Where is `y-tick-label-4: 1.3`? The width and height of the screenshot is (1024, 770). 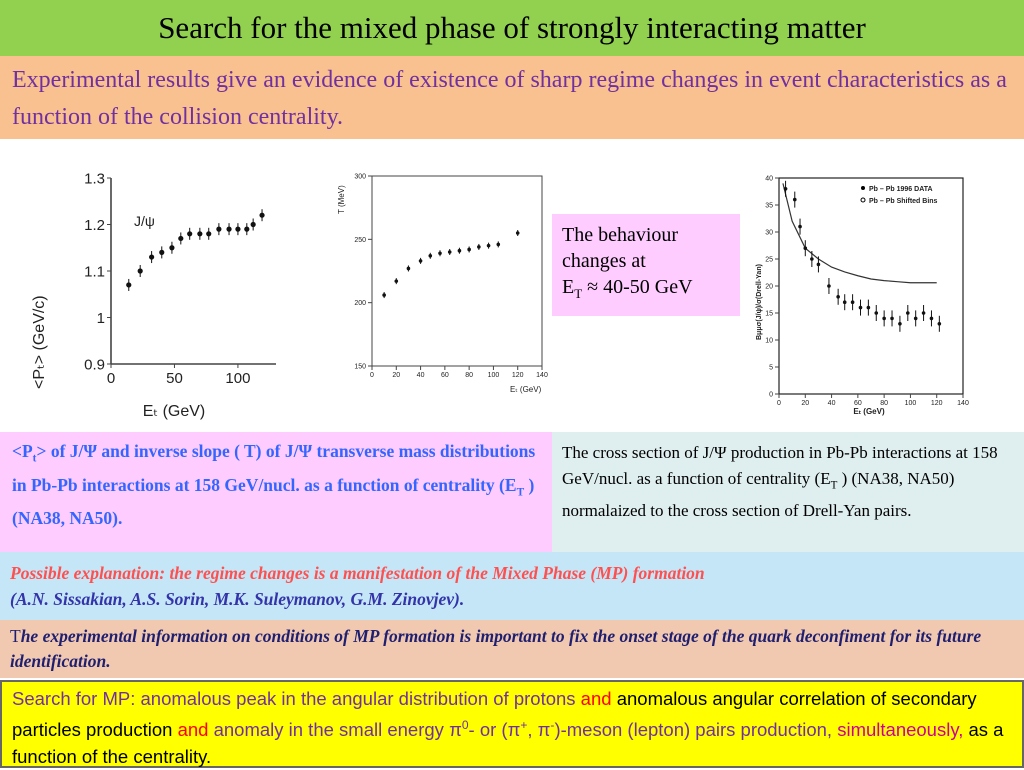
y-tick-label-4: 1.3 is located at coordinates (94, 178).